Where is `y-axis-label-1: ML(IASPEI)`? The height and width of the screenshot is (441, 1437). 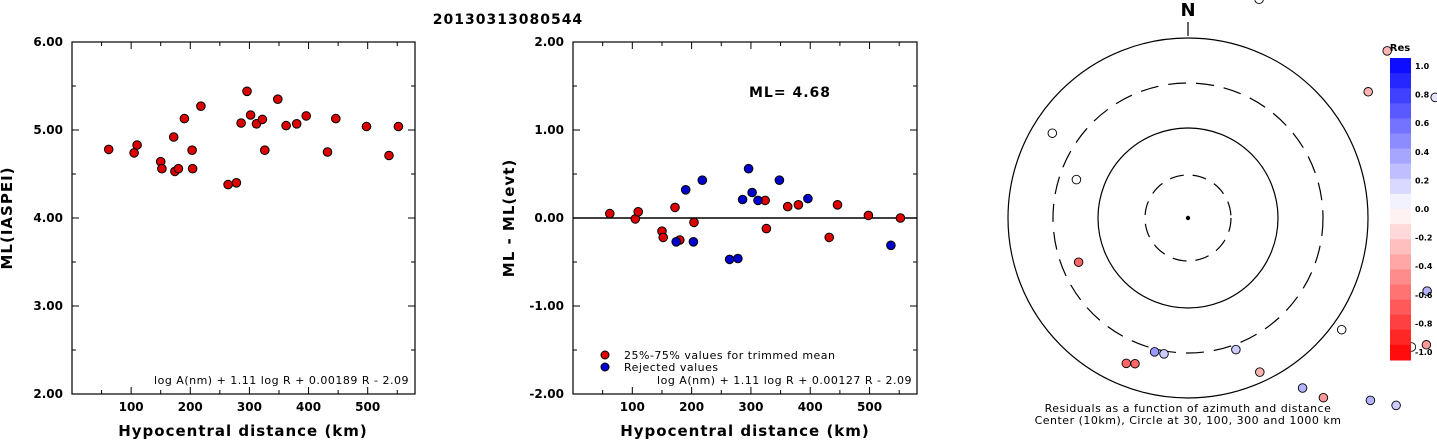 y-axis-label-1: ML(IASPEI) is located at coordinates (8, 217).